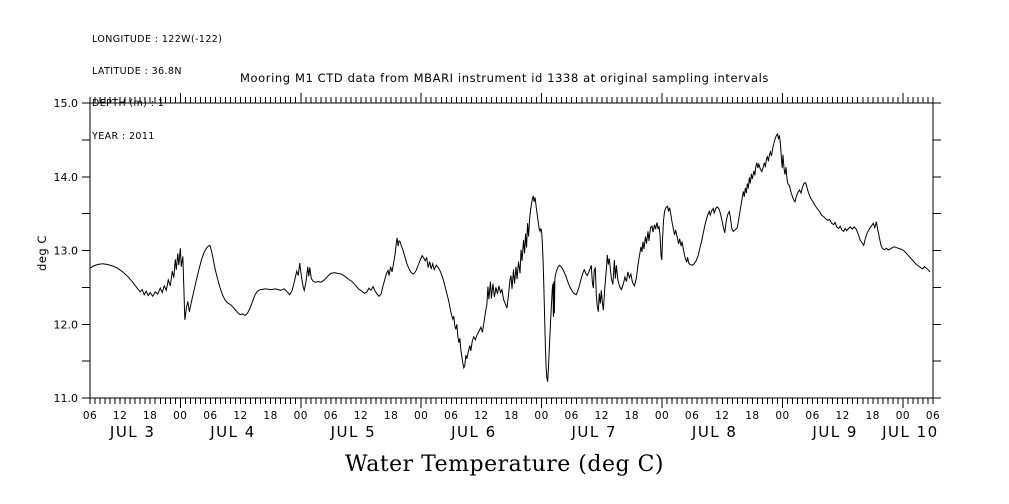  I want to click on y-axis-label: deg C, so click(42, 253).